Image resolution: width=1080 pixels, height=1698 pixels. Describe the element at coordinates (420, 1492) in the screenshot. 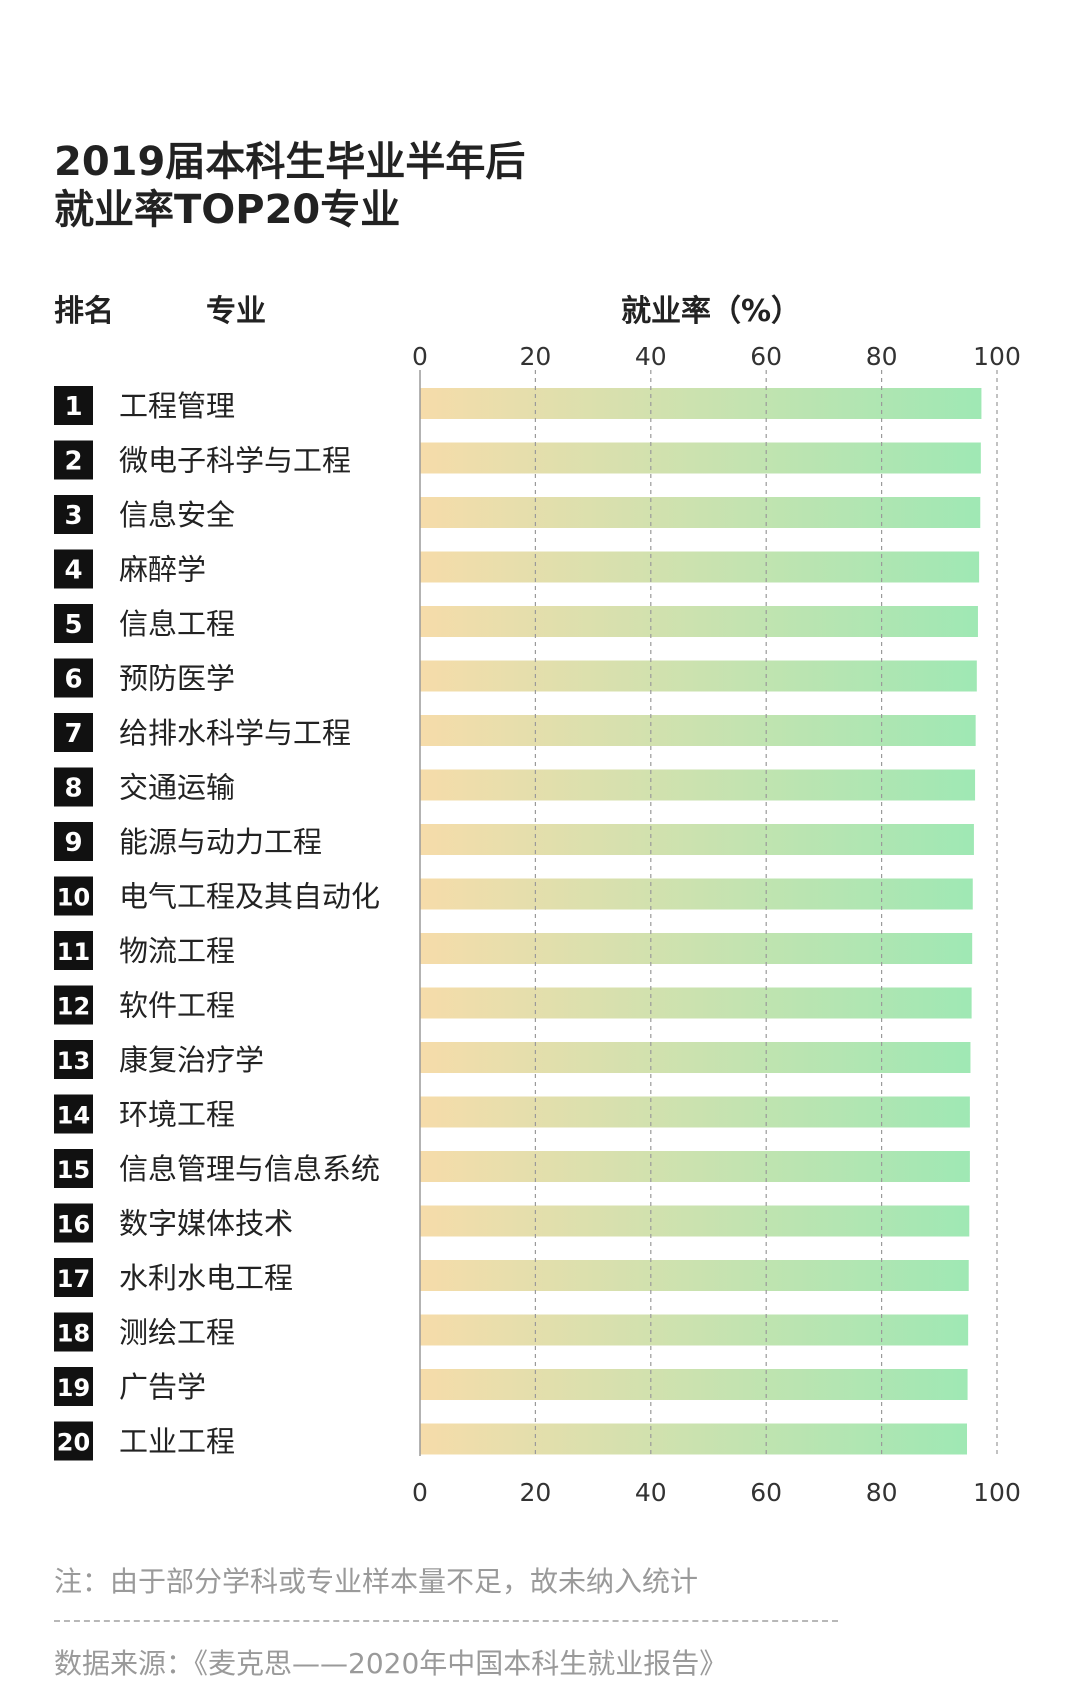

I see `tick-label-bottom: 0` at that location.